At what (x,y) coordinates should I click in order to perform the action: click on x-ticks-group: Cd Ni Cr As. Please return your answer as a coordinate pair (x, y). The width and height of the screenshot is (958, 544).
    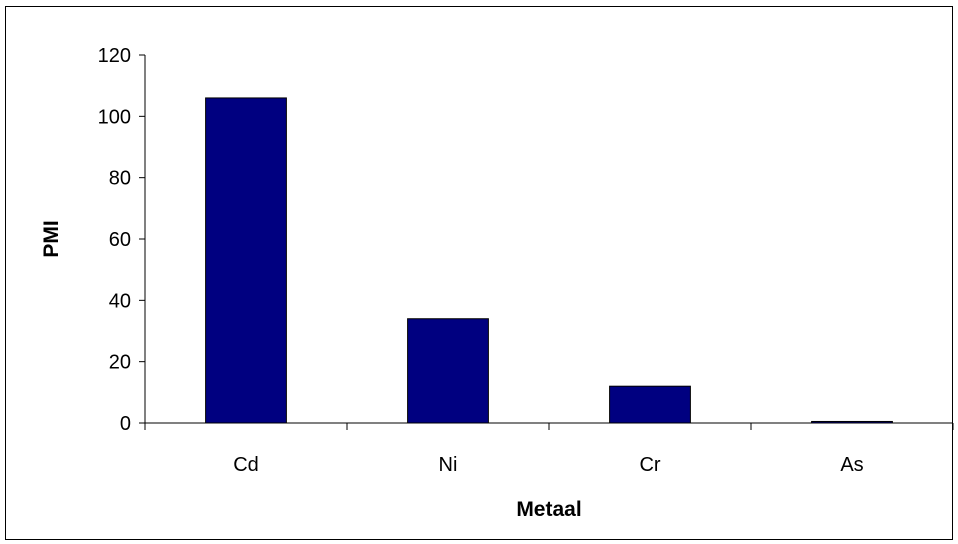
    Looking at the image, I should click on (549, 449).